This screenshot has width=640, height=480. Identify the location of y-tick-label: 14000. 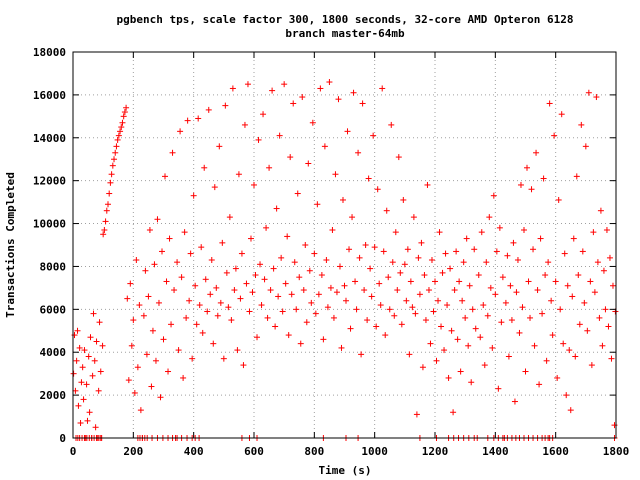
(49, 138).